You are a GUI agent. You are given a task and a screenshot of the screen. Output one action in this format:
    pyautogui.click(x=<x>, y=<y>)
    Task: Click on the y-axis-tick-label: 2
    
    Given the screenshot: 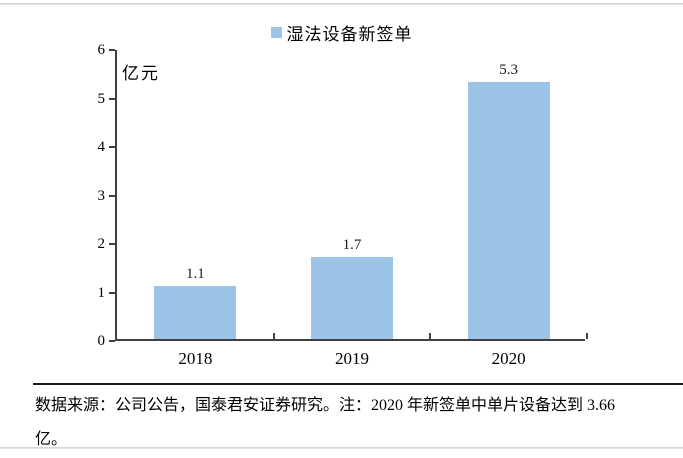 What is the action you would take?
    pyautogui.click(x=101, y=244)
    